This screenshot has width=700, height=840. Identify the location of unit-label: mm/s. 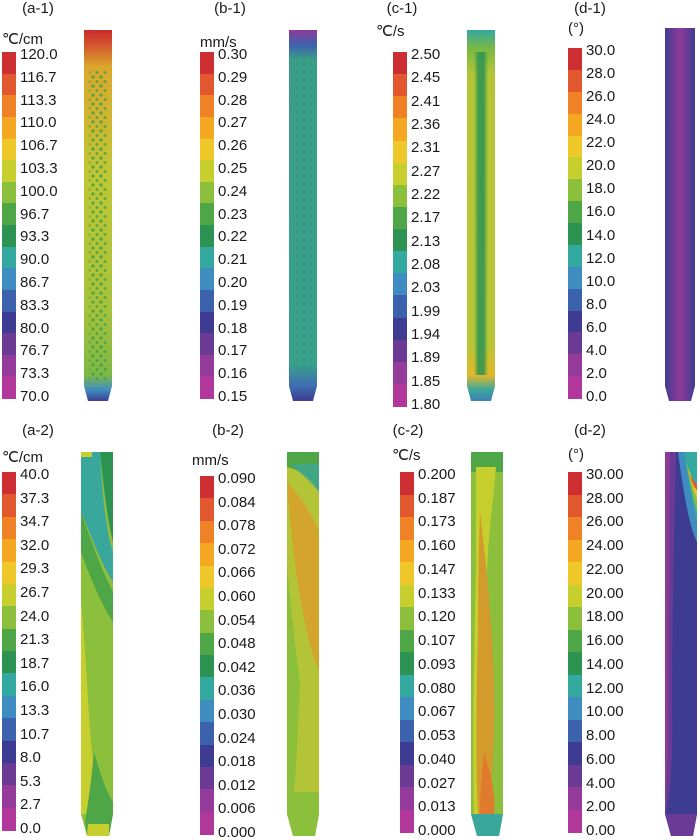
(210, 460).